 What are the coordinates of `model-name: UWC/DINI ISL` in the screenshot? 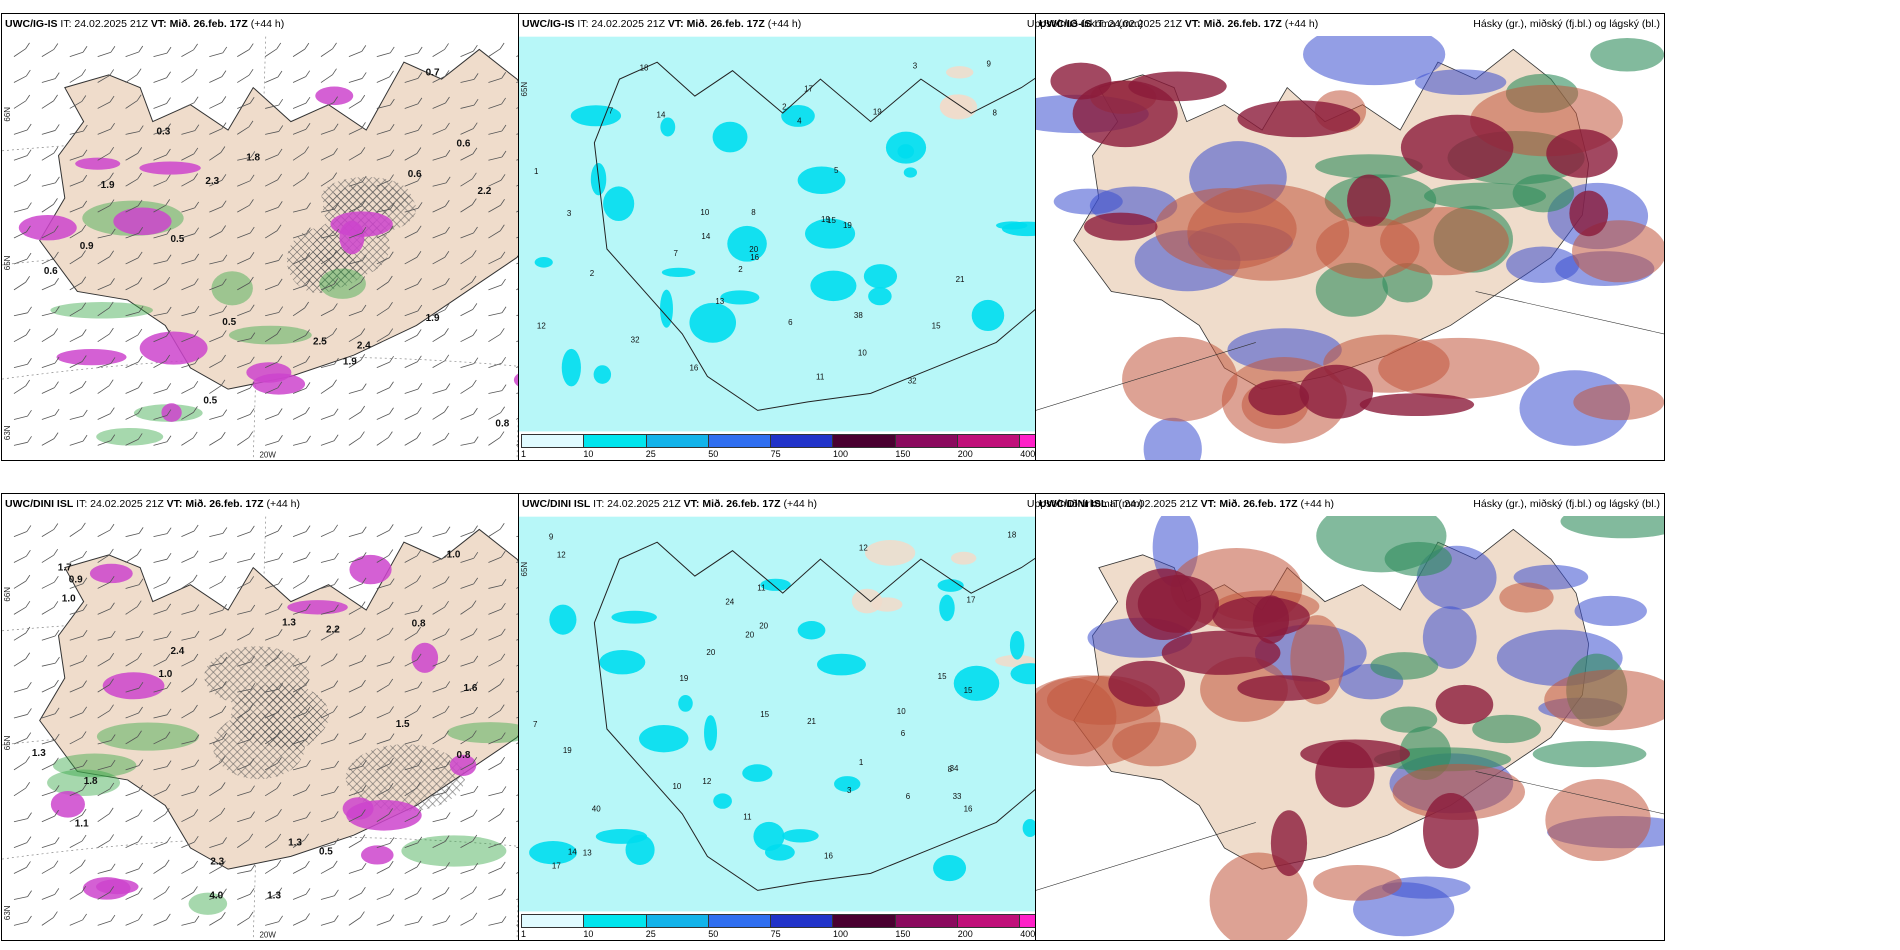 It's located at (39, 504).